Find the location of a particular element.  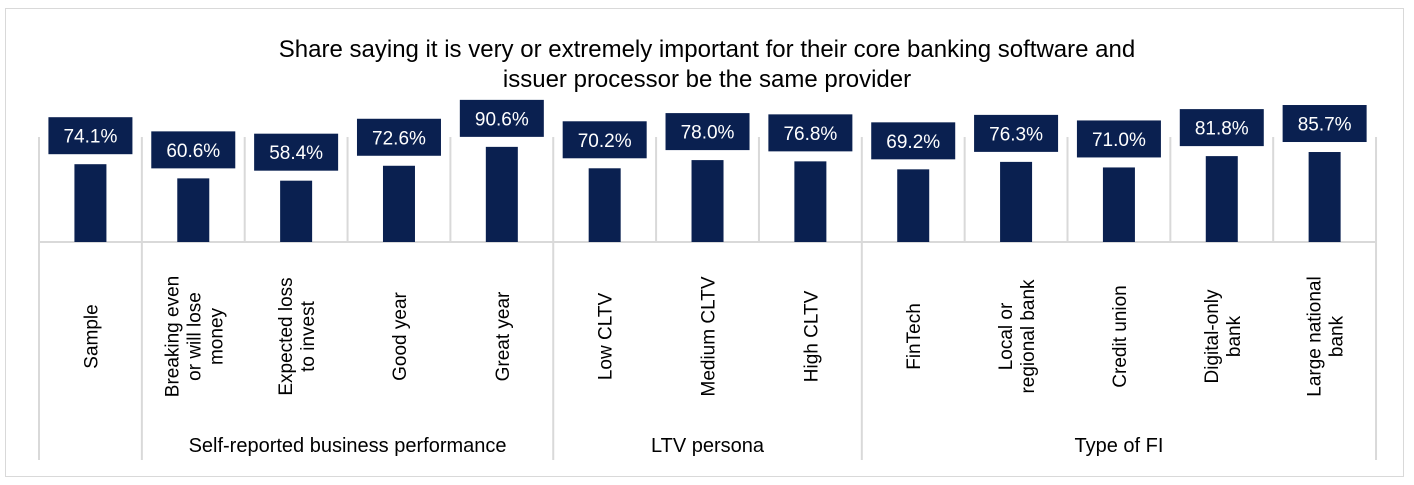

data-label-text: 78.0% is located at coordinates (708, 133).